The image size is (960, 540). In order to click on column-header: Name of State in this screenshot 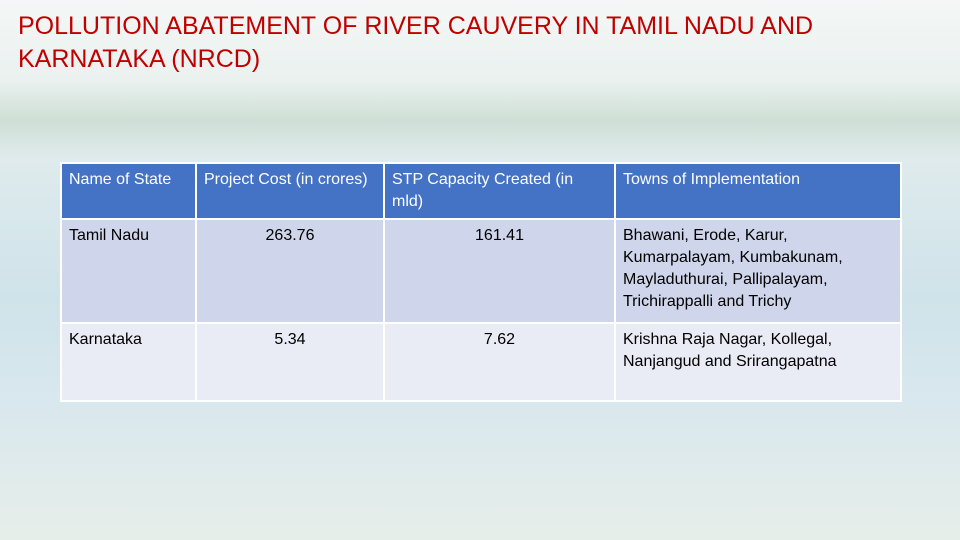, I will do `click(128, 191)`.